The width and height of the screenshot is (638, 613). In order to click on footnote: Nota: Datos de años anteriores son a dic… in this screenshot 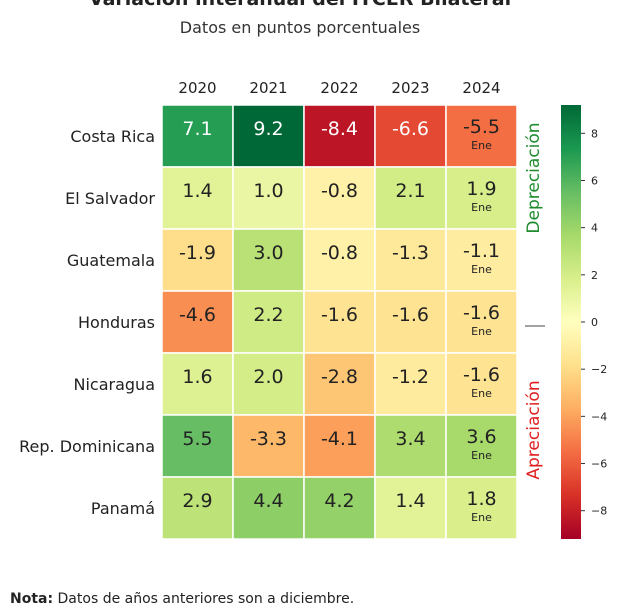, I will do `click(182, 599)`.